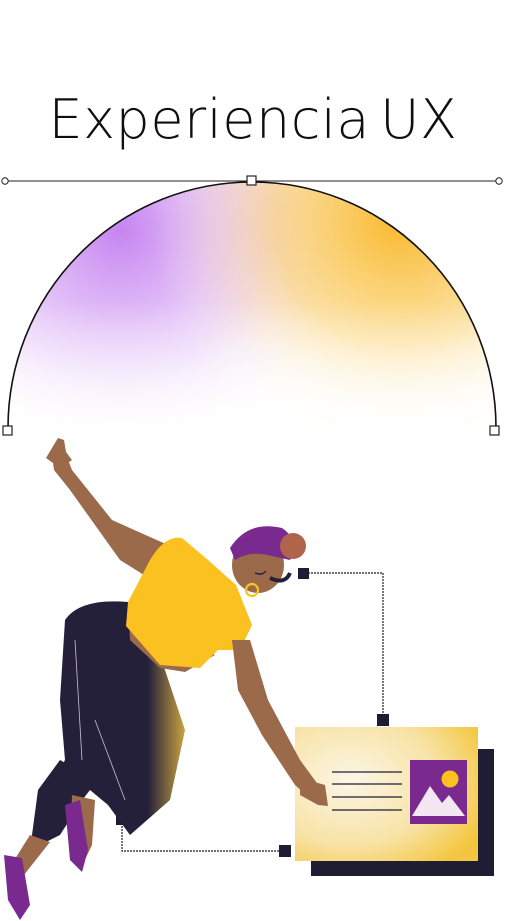 This screenshot has width=506, height=921. Describe the element at coordinates (438, 792) in the screenshot. I see `image-placeholder-icon` at that location.